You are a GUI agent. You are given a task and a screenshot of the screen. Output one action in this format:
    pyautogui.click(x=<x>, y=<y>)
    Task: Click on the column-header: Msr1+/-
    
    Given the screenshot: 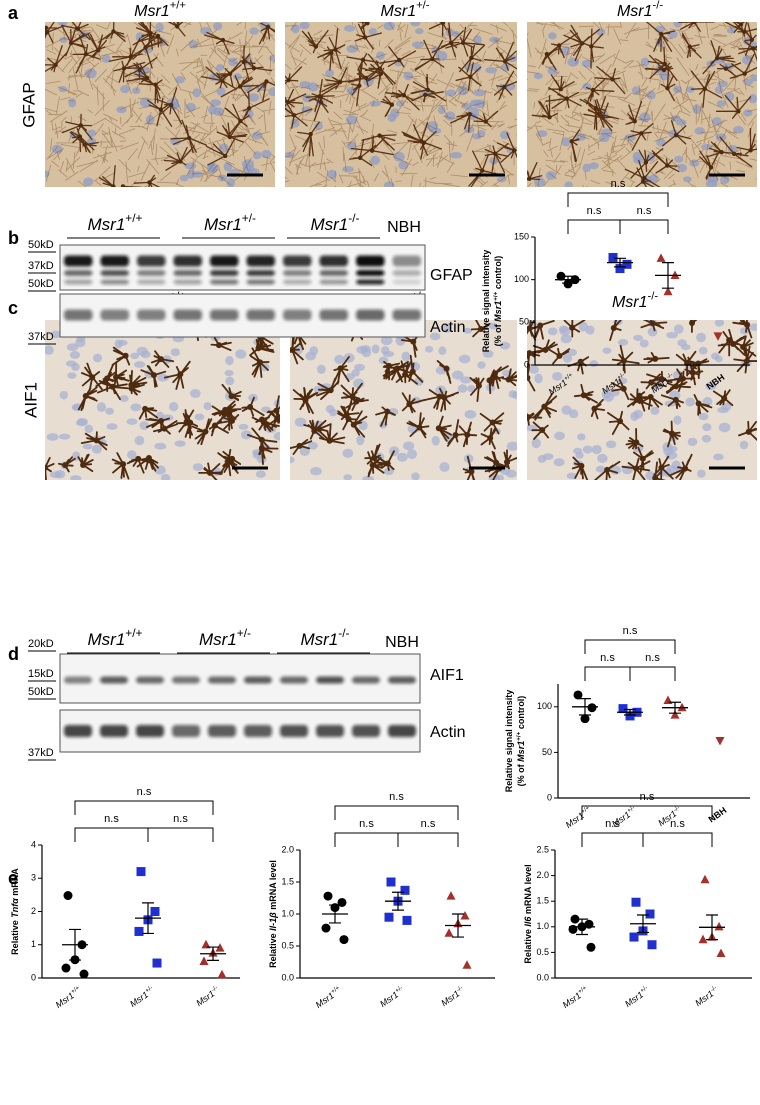 What is the action you would take?
    pyautogui.click(x=405, y=10)
    